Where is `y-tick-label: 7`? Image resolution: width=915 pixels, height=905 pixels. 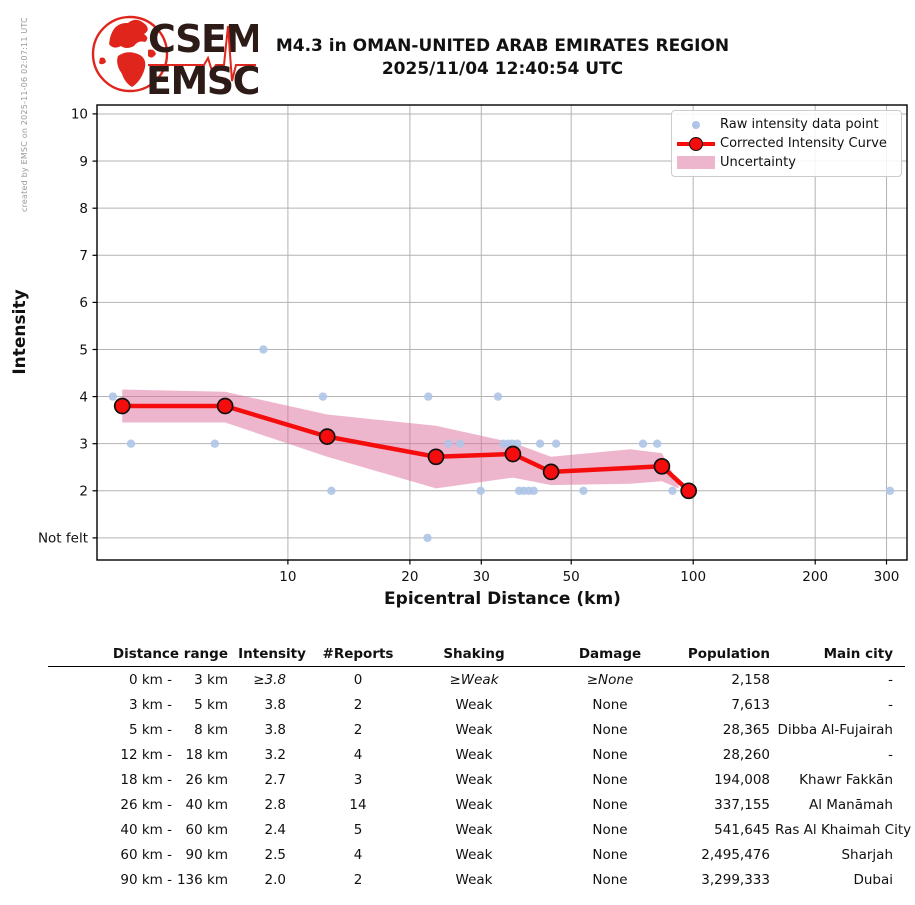
y-tick-label: 7 is located at coordinates (83, 256).